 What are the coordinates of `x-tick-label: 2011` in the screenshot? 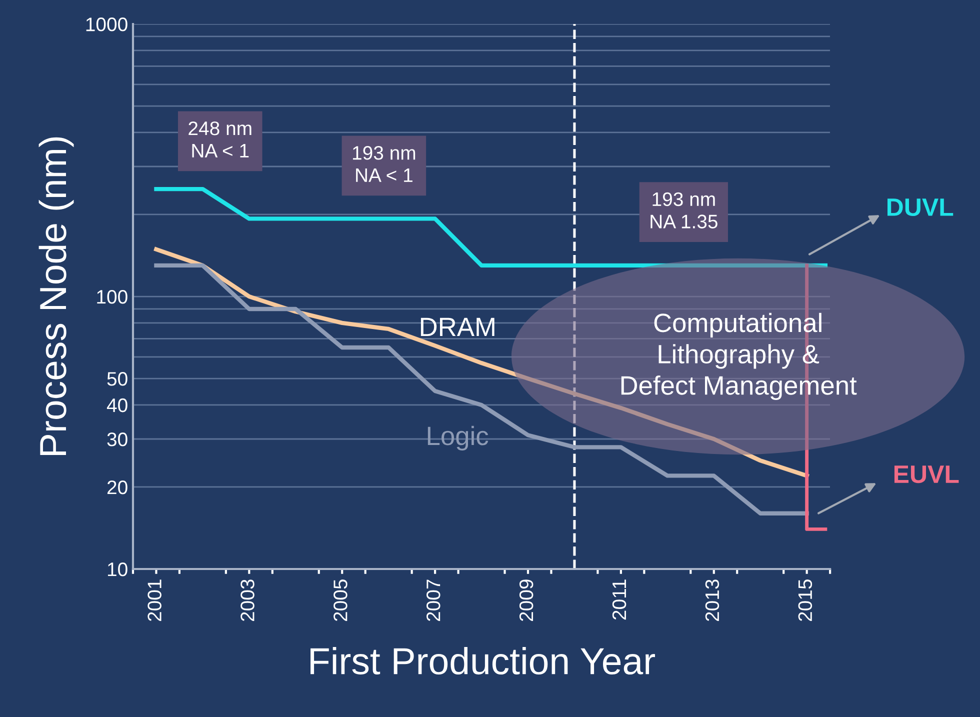 It's located at (619, 600).